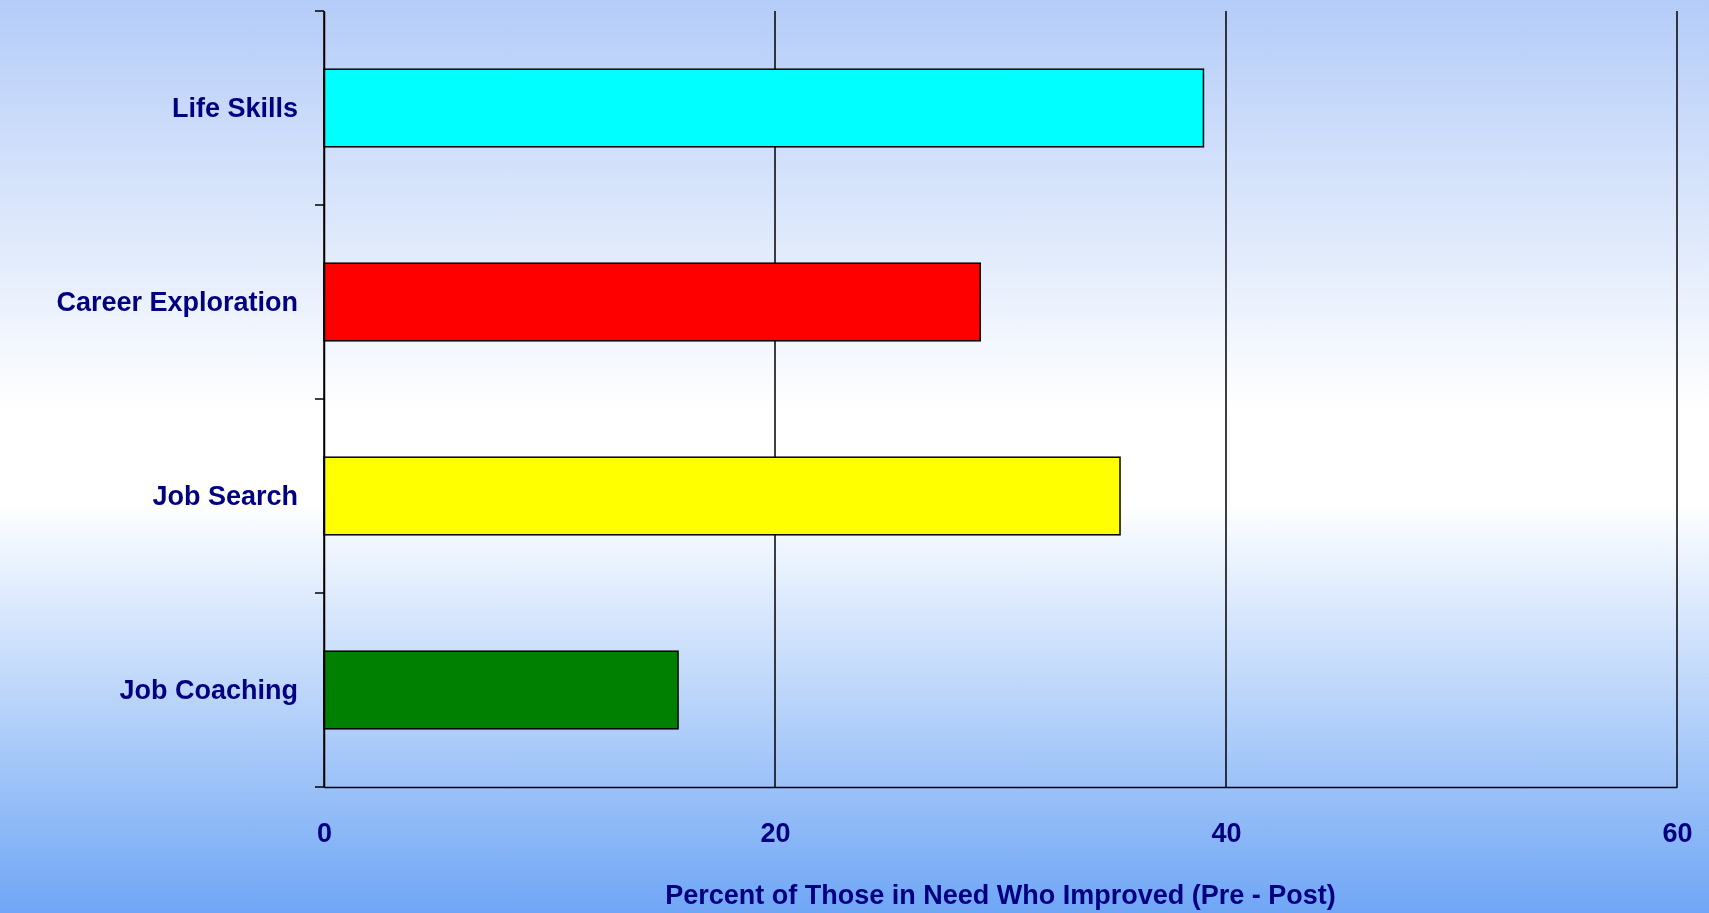 The width and height of the screenshot is (1709, 913). I want to click on y-tick-label: Job Coaching, so click(208, 689).